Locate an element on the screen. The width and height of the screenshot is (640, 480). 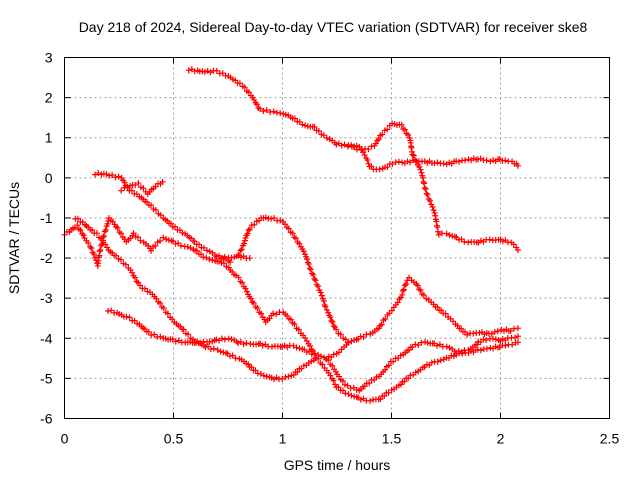
y-tick-label: -4 is located at coordinates (46, 338).